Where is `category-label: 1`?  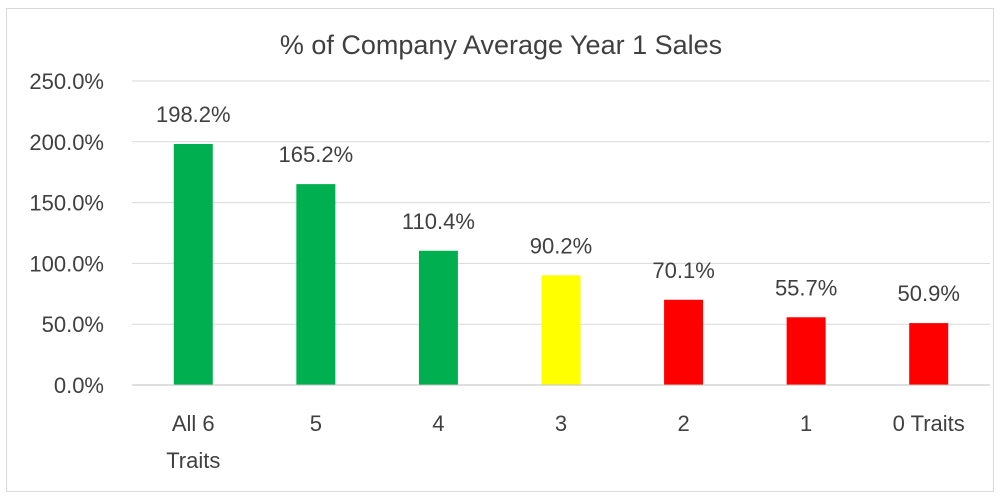
category-label: 1 is located at coordinates (806, 423).